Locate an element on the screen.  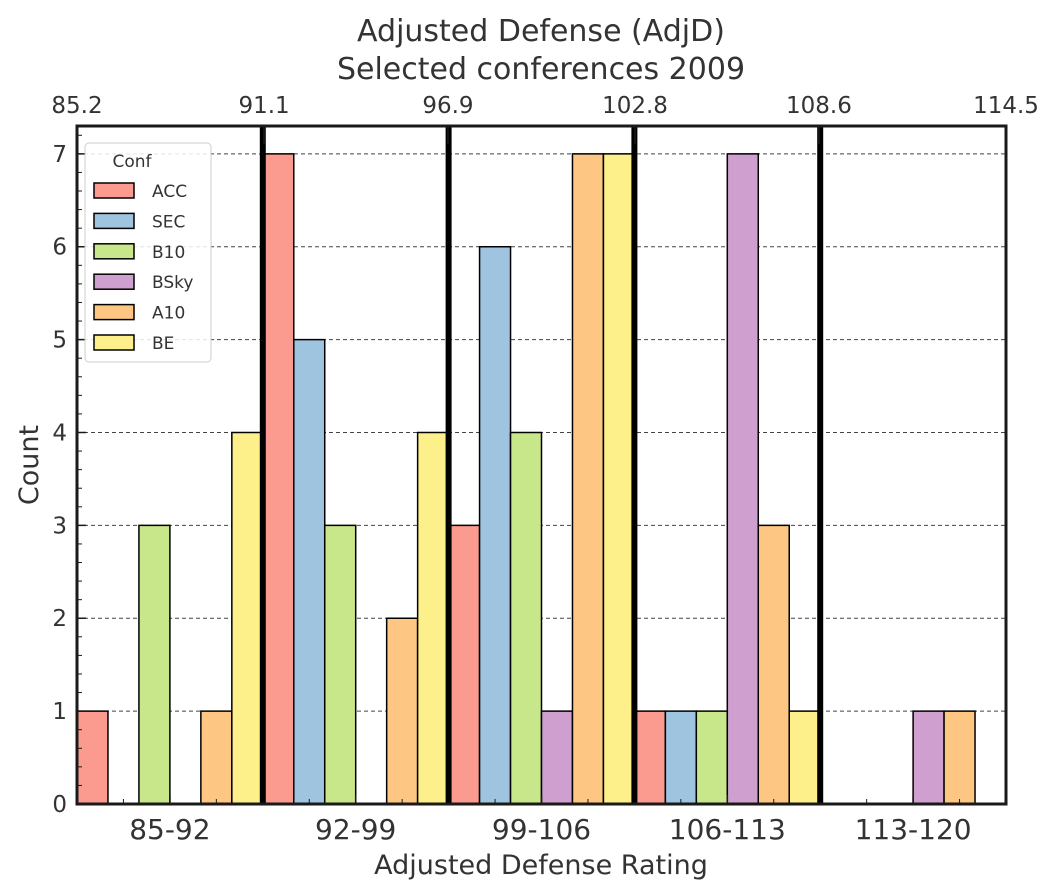
x-tick-label: 85-92 is located at coordinates (169, 829).